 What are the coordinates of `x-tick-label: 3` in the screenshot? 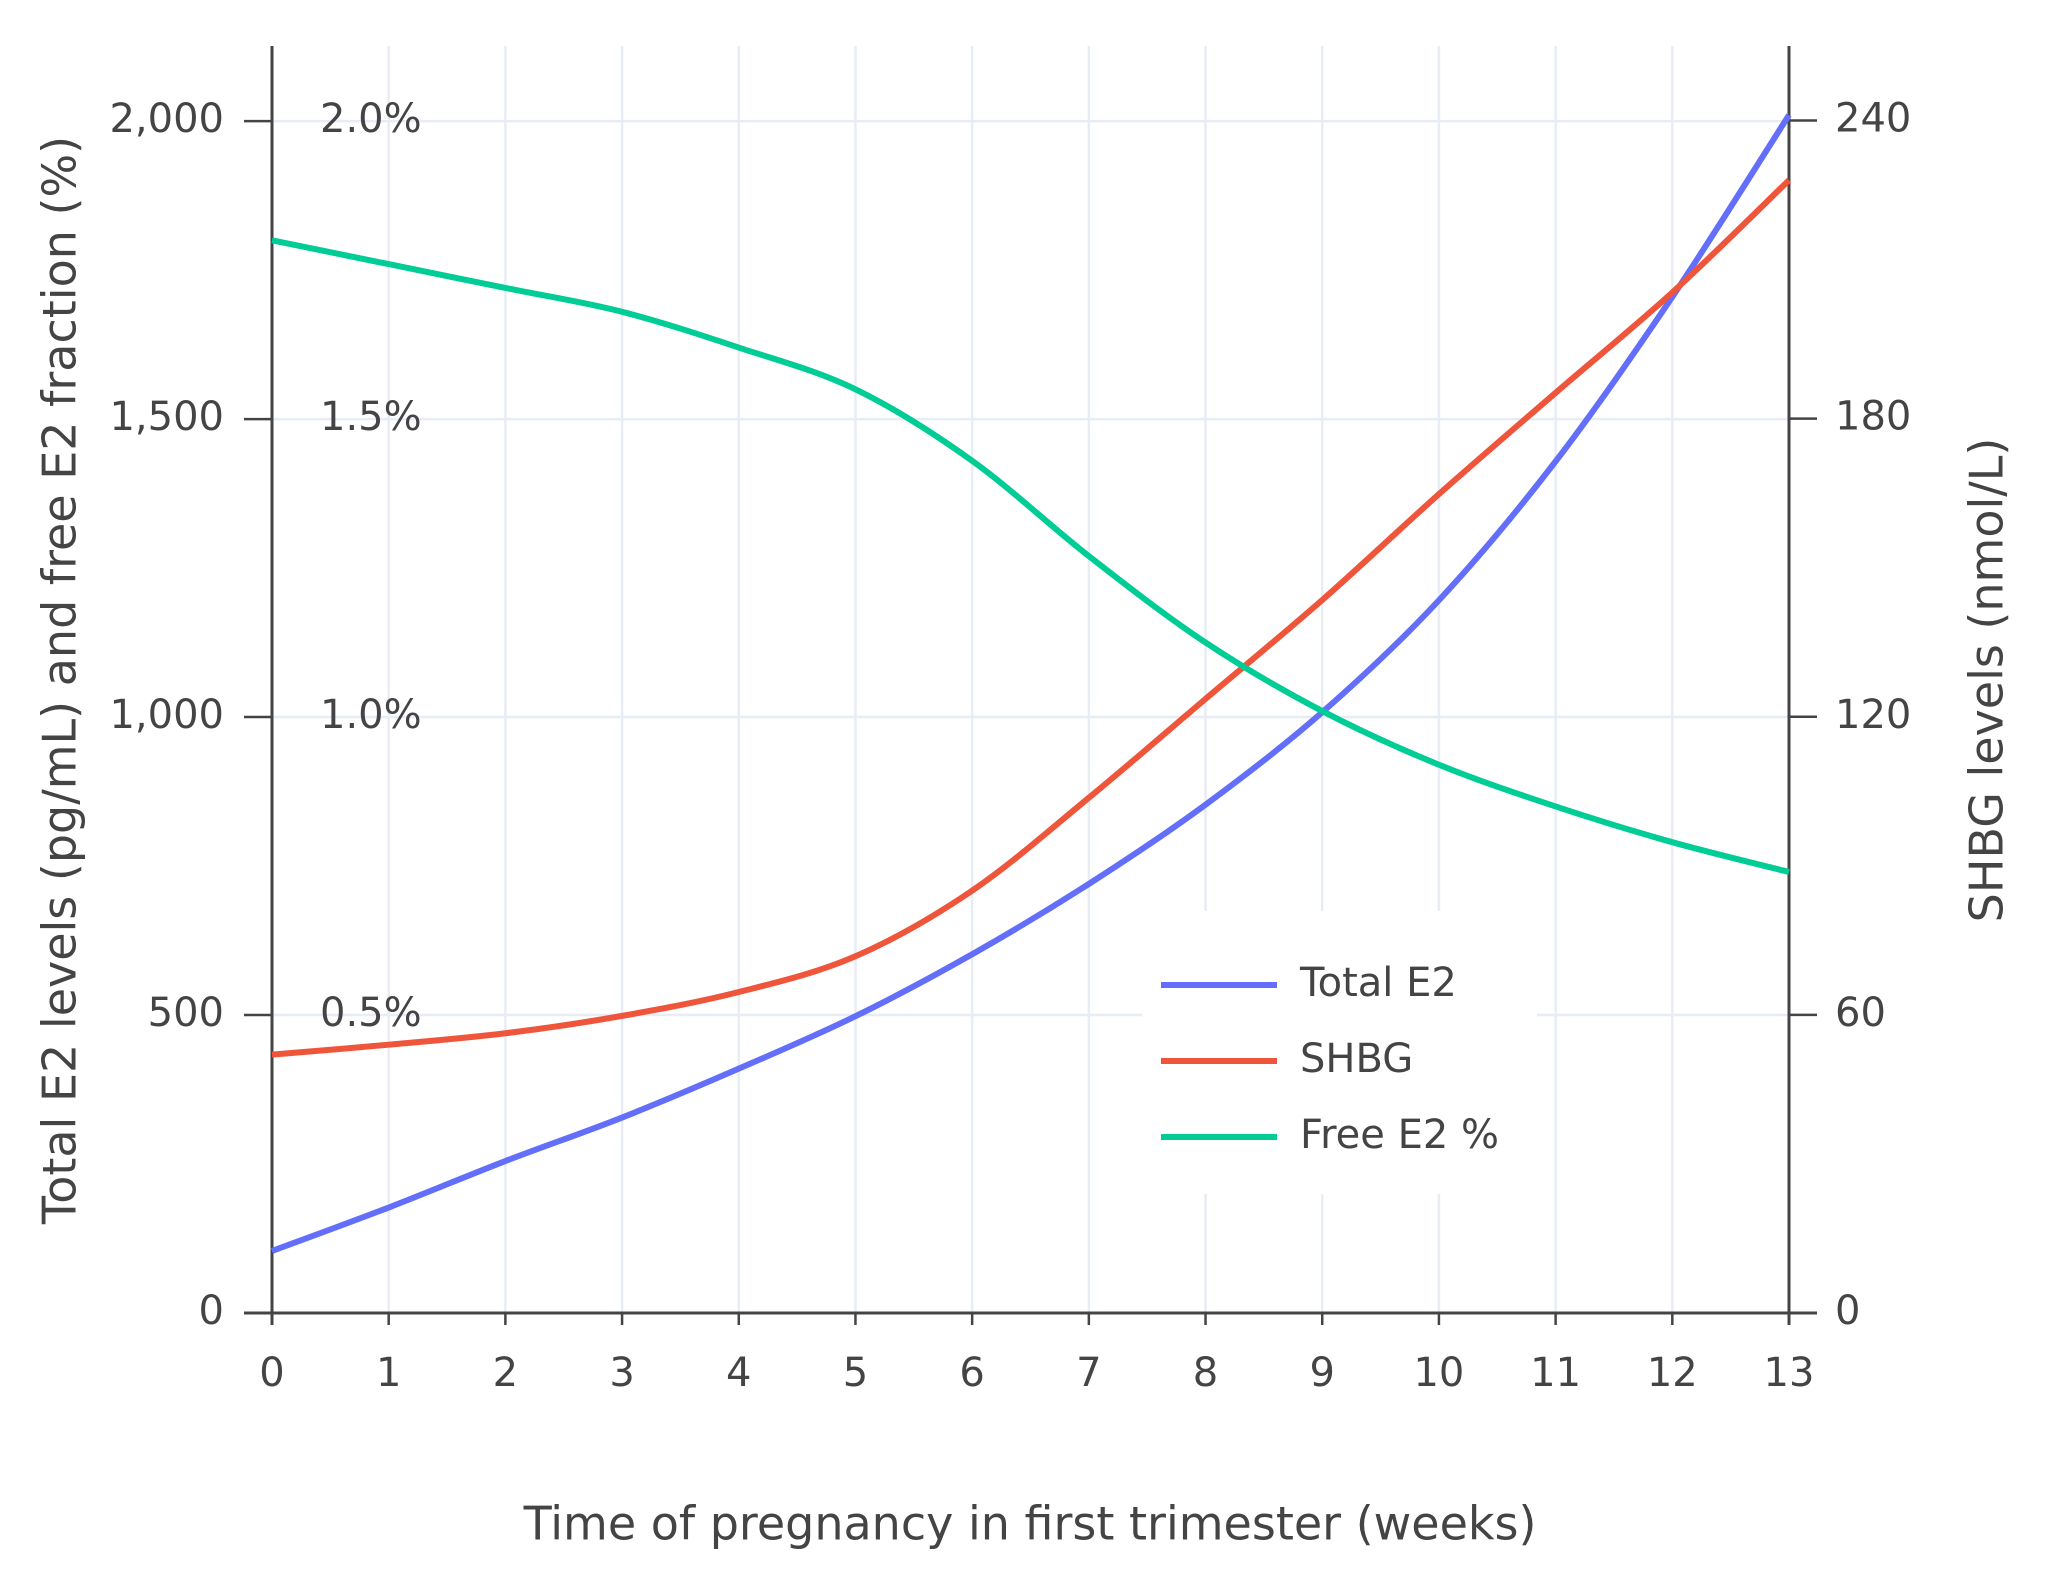 It's located at (621, 1373).